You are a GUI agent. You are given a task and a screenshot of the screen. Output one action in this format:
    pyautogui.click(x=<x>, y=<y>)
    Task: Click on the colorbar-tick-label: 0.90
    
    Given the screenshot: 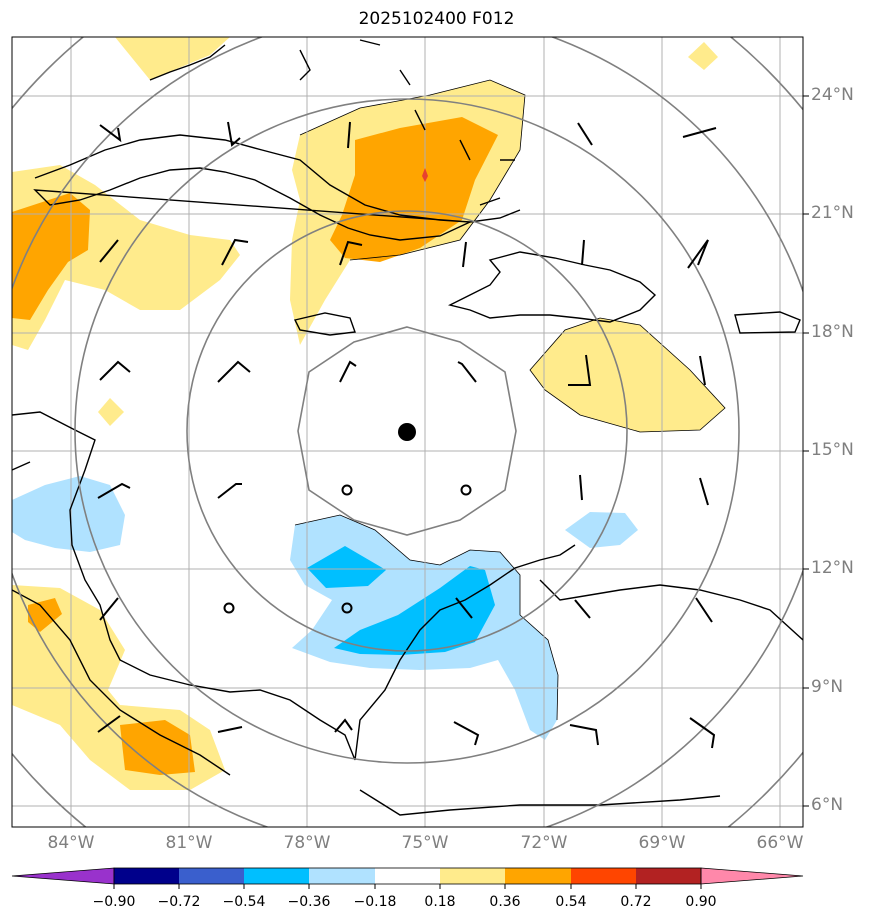 What is the action you would take?
    pyautogui.click(x=701, y=902)
    